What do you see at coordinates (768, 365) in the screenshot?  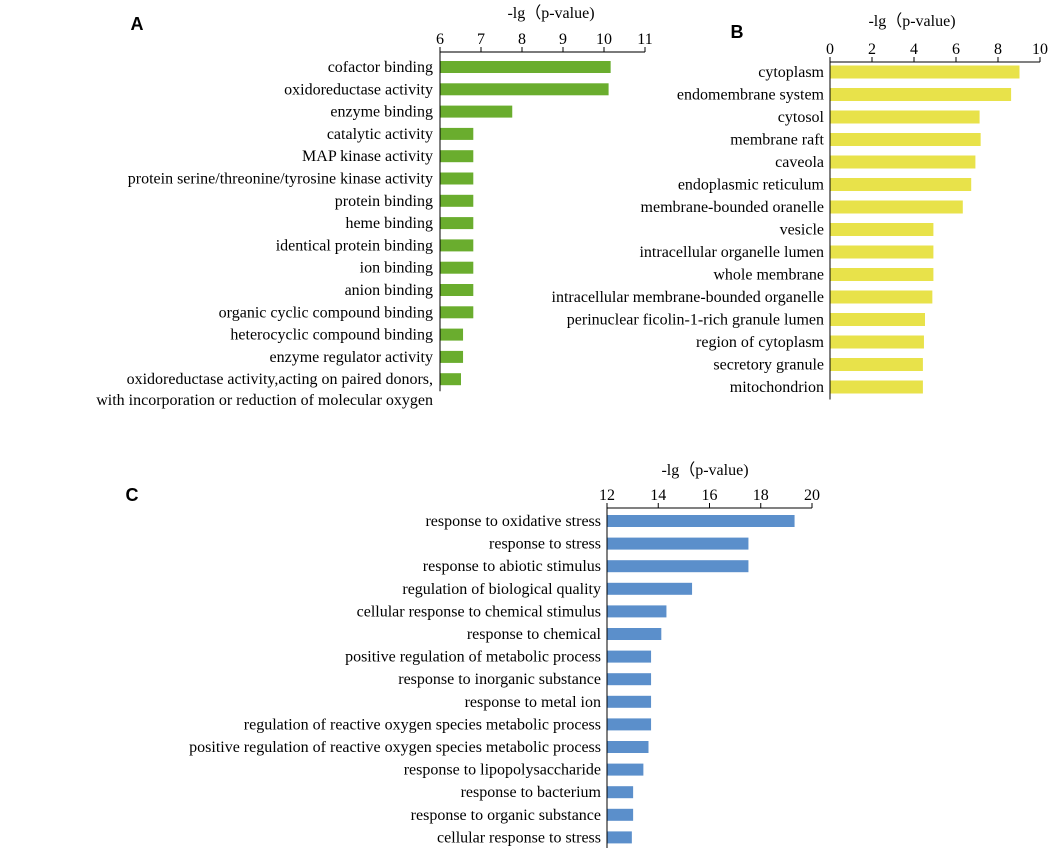 I see `category-label: secretory granule` at bounding box center [768, 365].